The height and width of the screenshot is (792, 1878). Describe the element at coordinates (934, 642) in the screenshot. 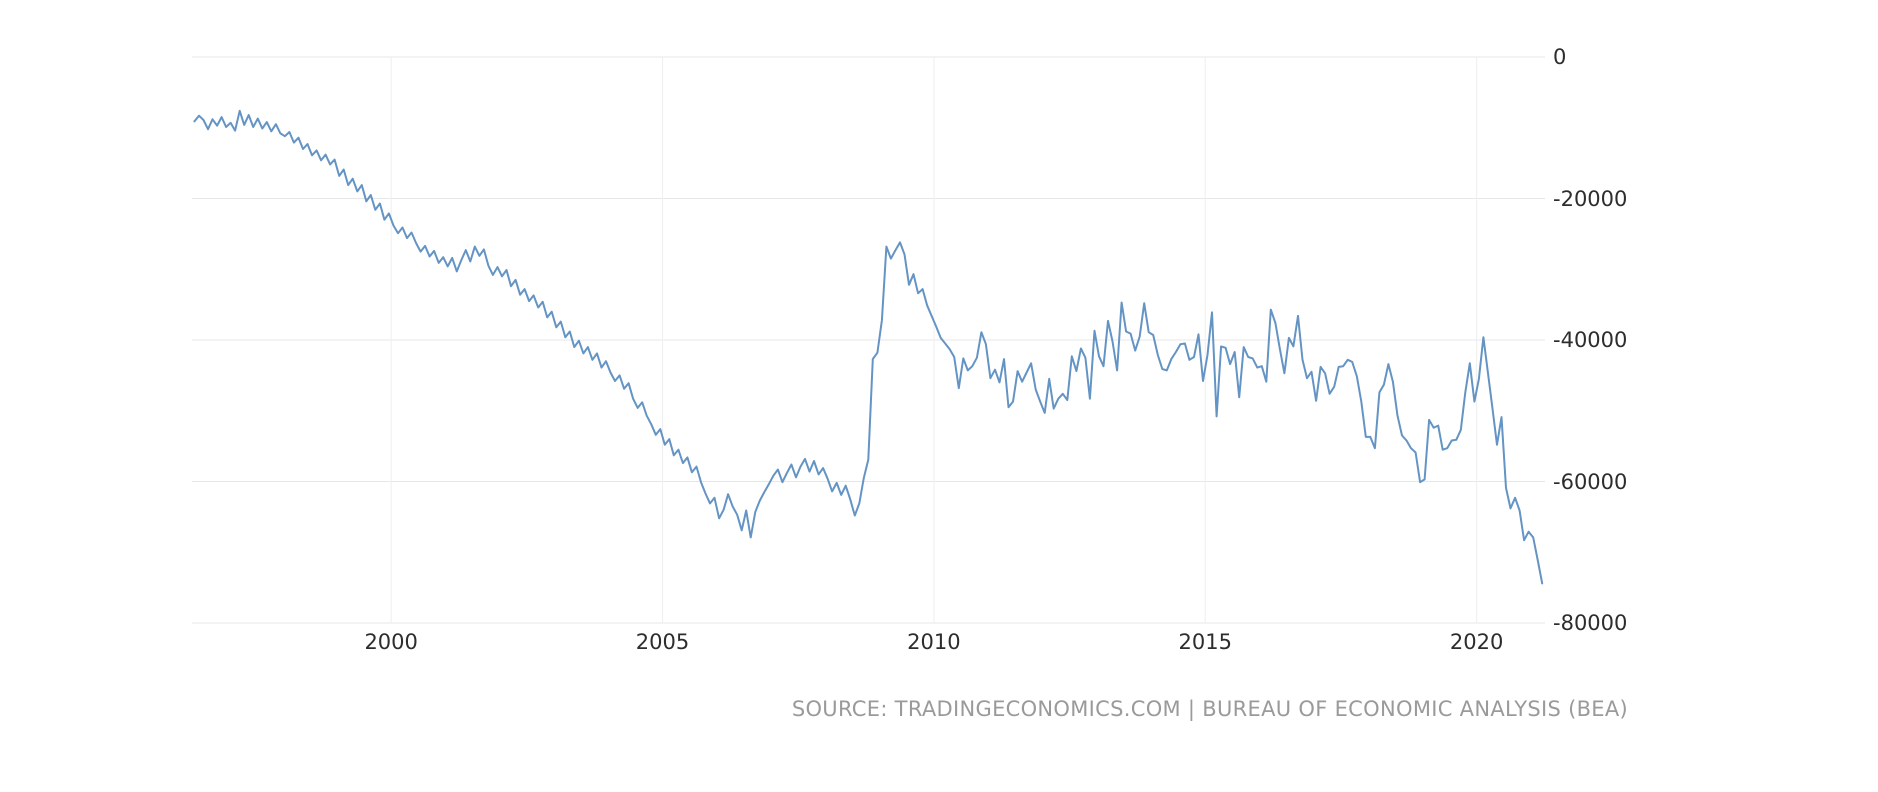

I see `x-tick-label: 2010` at that location.